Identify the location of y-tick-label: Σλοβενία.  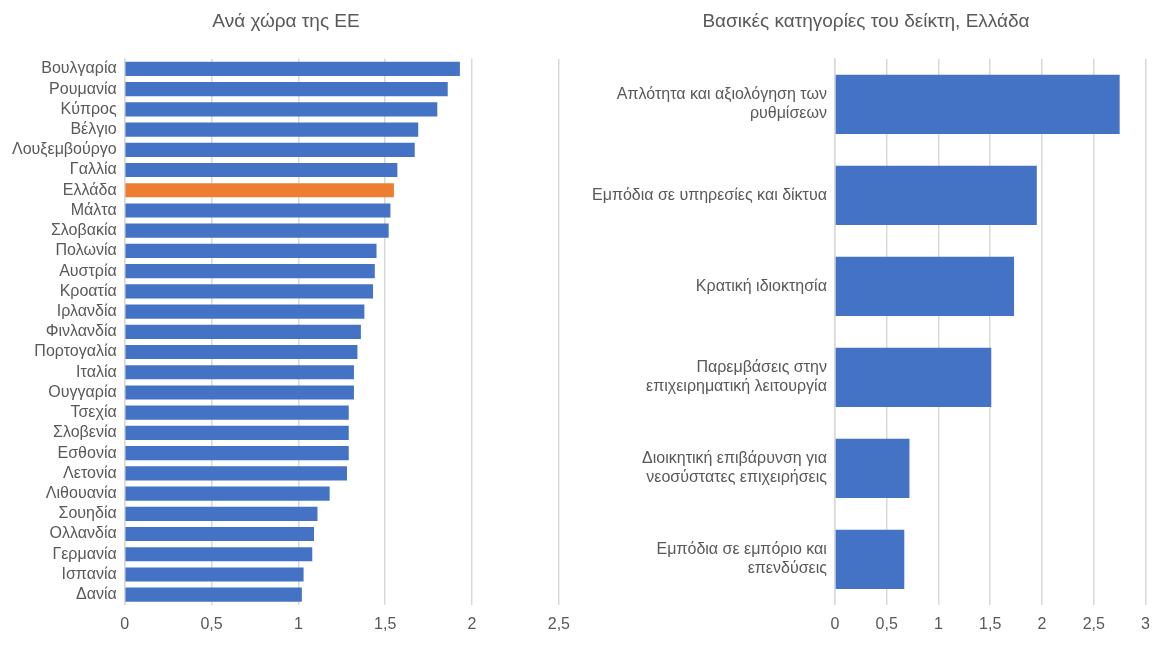
(85, 432).